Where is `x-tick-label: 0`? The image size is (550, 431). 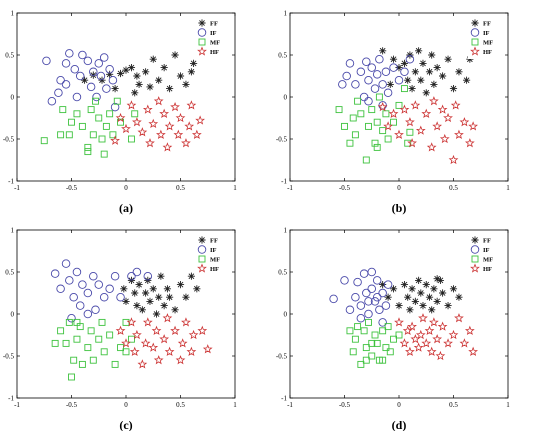
x-tick-label: 0 is located at coordinates (126, 188).